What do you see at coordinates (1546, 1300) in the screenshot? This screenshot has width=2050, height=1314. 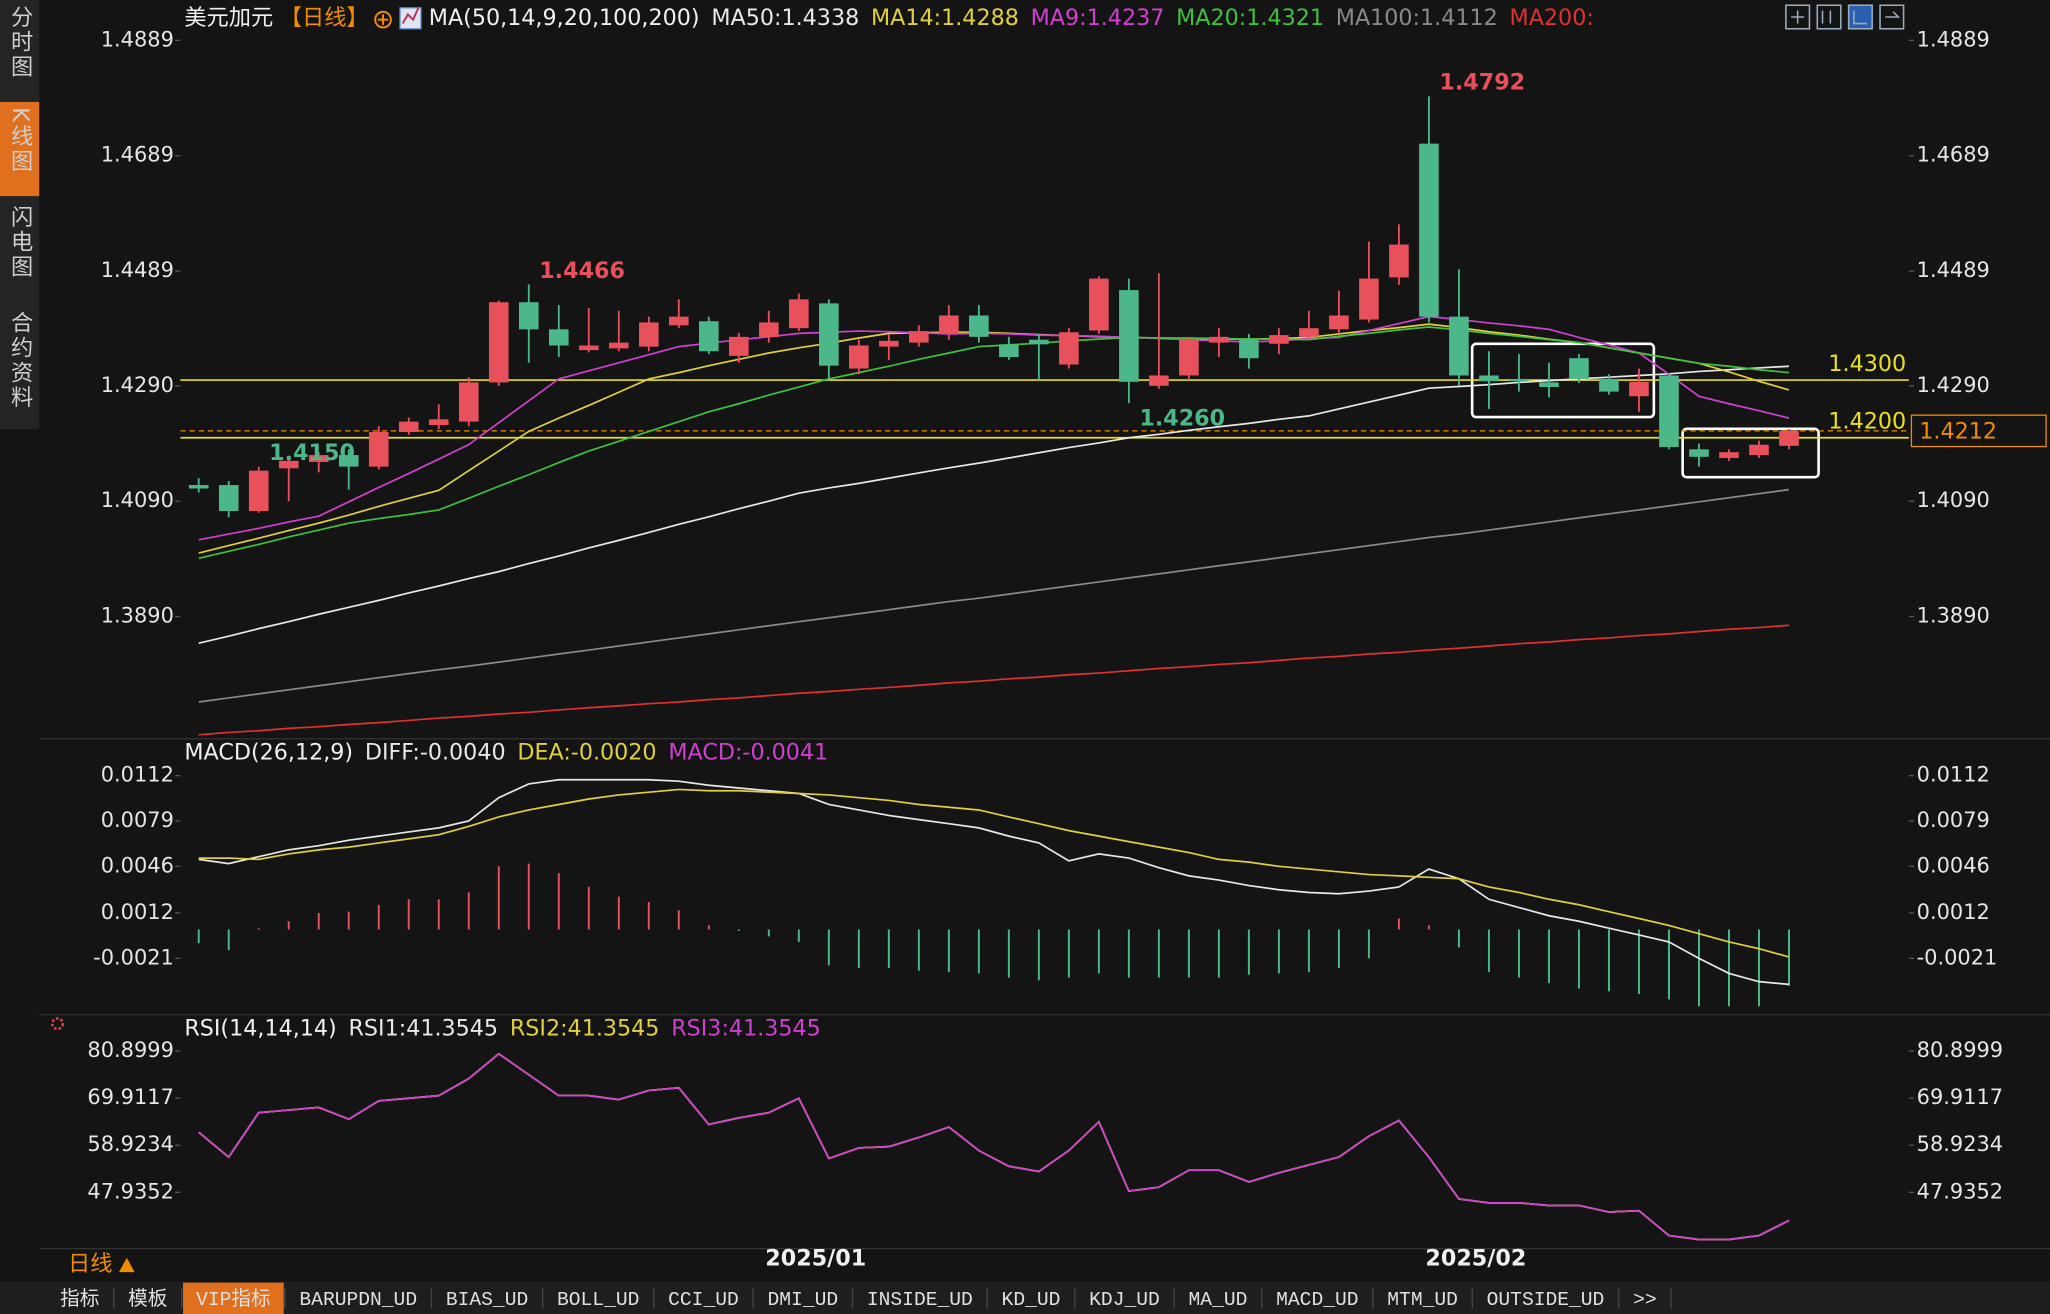 I see `toolbar-tab: OUTSIDE_UD` at bounding box center [1546, 1300].